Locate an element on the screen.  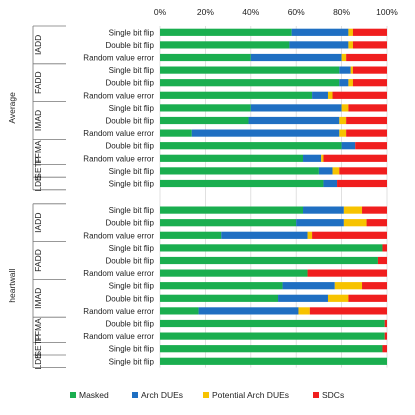
x-tick-label: 60% is located at coordinates (296, 12).